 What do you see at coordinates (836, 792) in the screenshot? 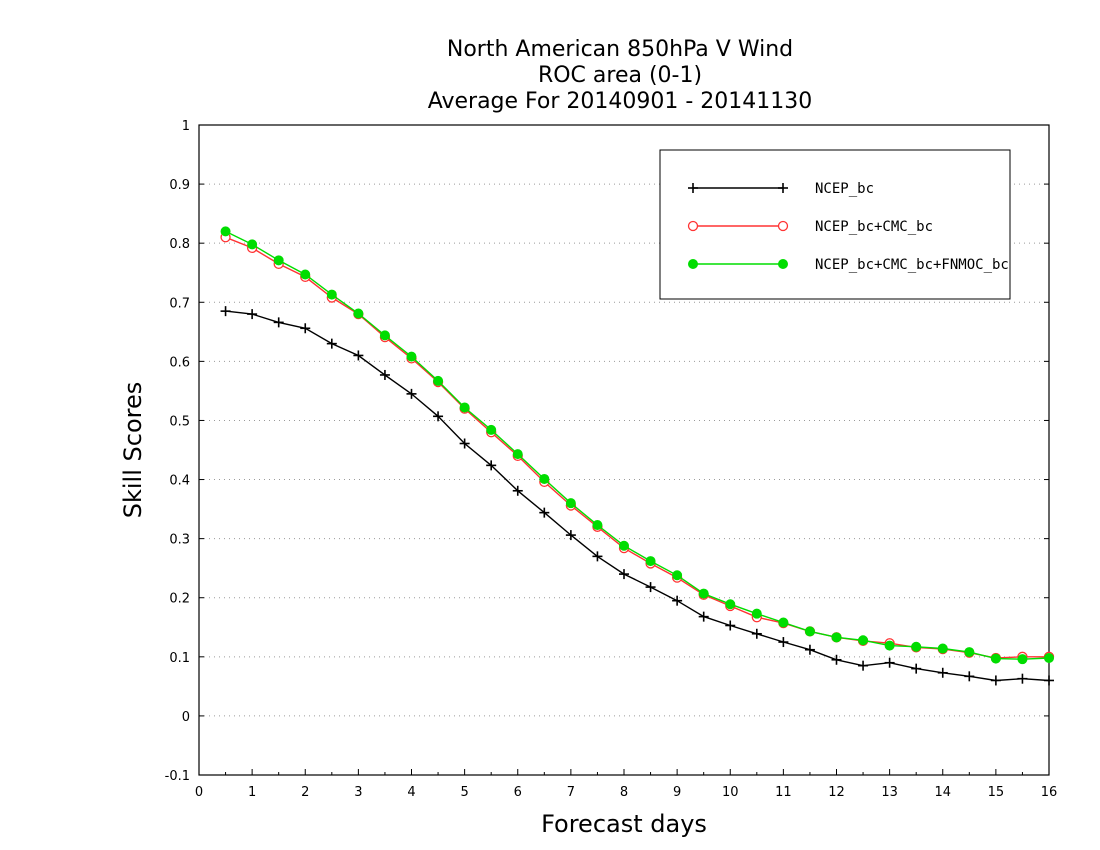
I see `x-tick-label: 12` at bounding box center [836, 792].